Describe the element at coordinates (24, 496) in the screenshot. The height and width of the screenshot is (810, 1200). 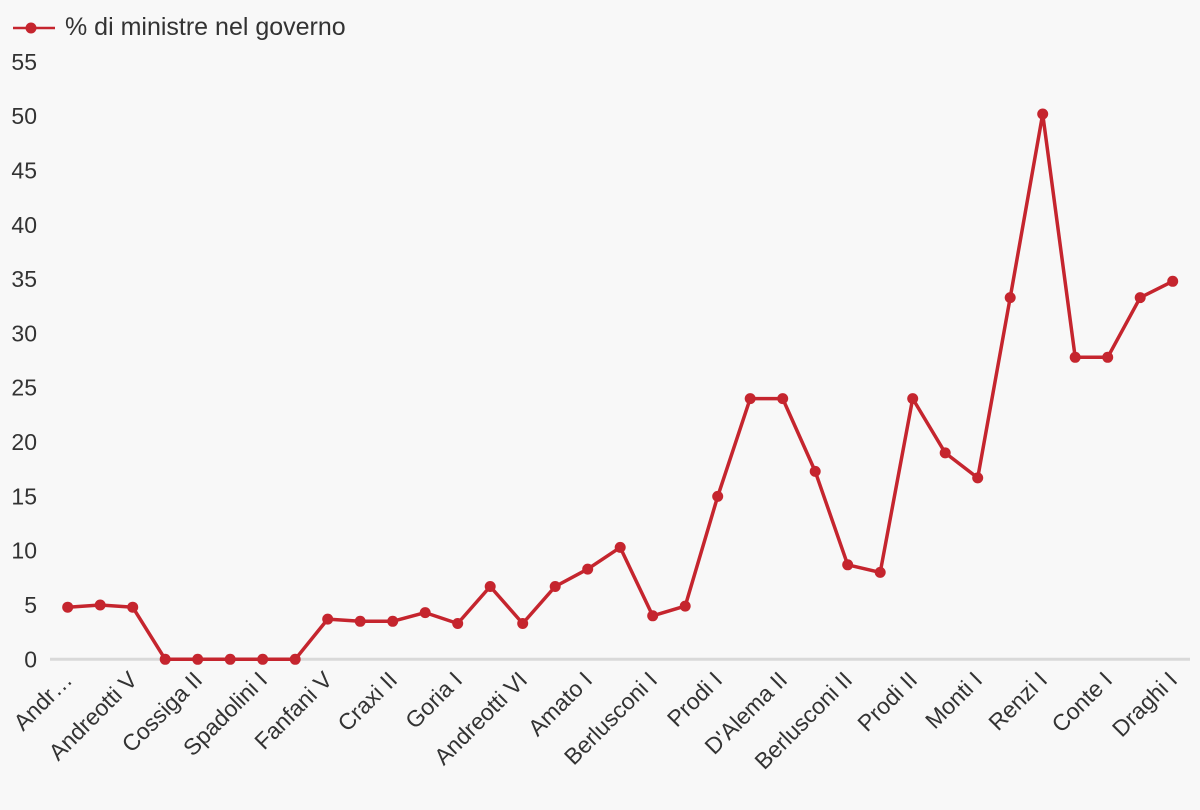
I see `y-axis-label: 15` at that location.